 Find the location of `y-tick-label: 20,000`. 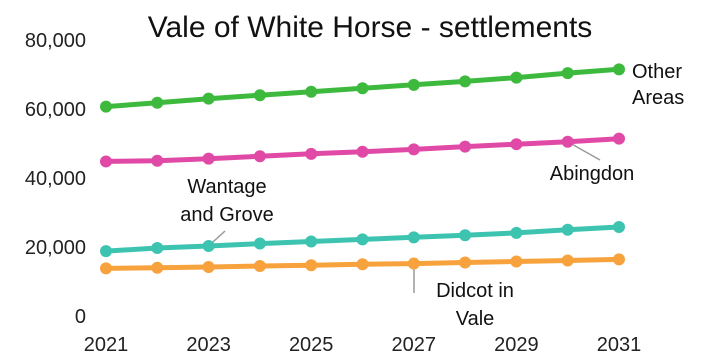

y-tick-label: 20,000 is located at coordinates (55, 248).